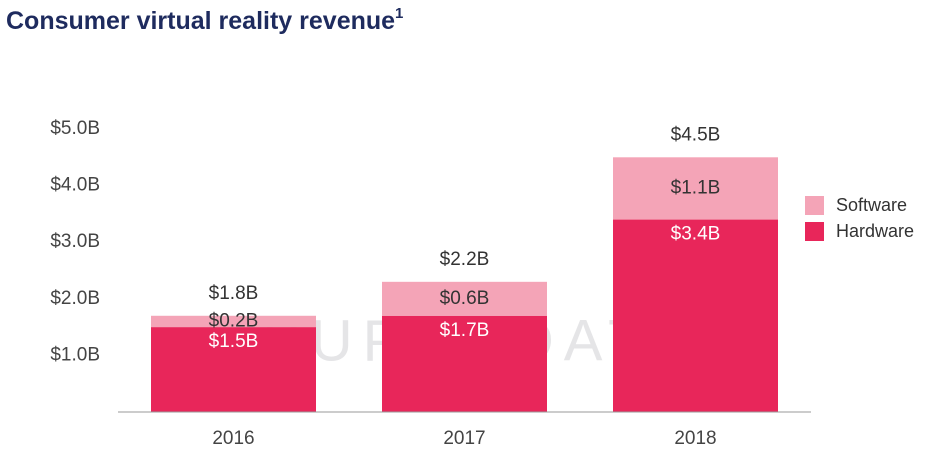 This screenshot has width=950, height=470. I want to click on total-label: $2.2B, so click(465, 259).